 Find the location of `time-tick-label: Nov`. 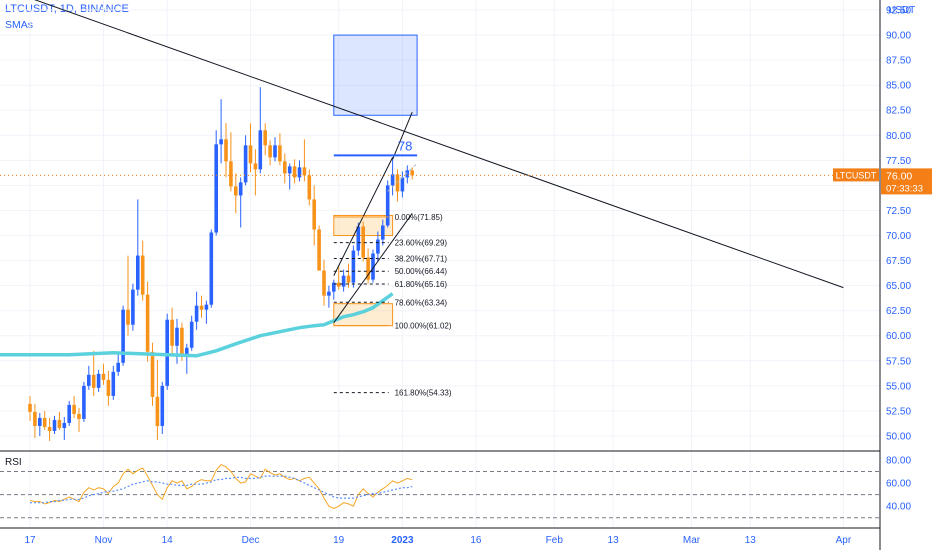

time-tick-label: Nov is located at coordinates (104, 540).